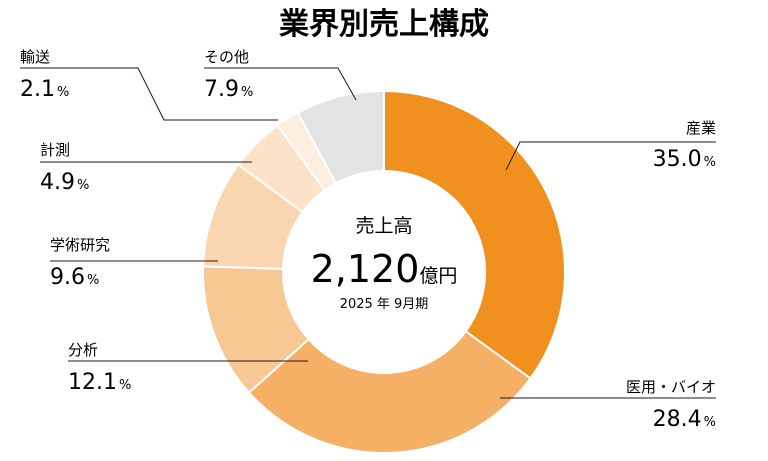 Image resolution: width=768 pixels, height=461 pixels. Describe the element at coordinates (684, 159) in the screenshot. I see `slice-value-1: 35.0%` at that location.